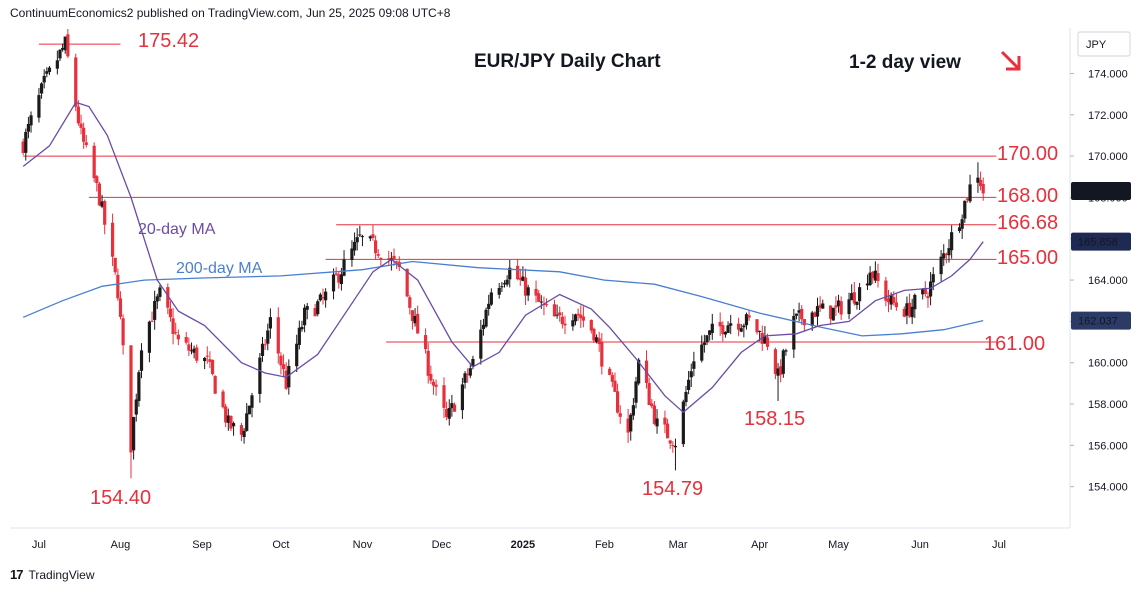  I want to click on low-annotation: 154.40, so click(120, 498).